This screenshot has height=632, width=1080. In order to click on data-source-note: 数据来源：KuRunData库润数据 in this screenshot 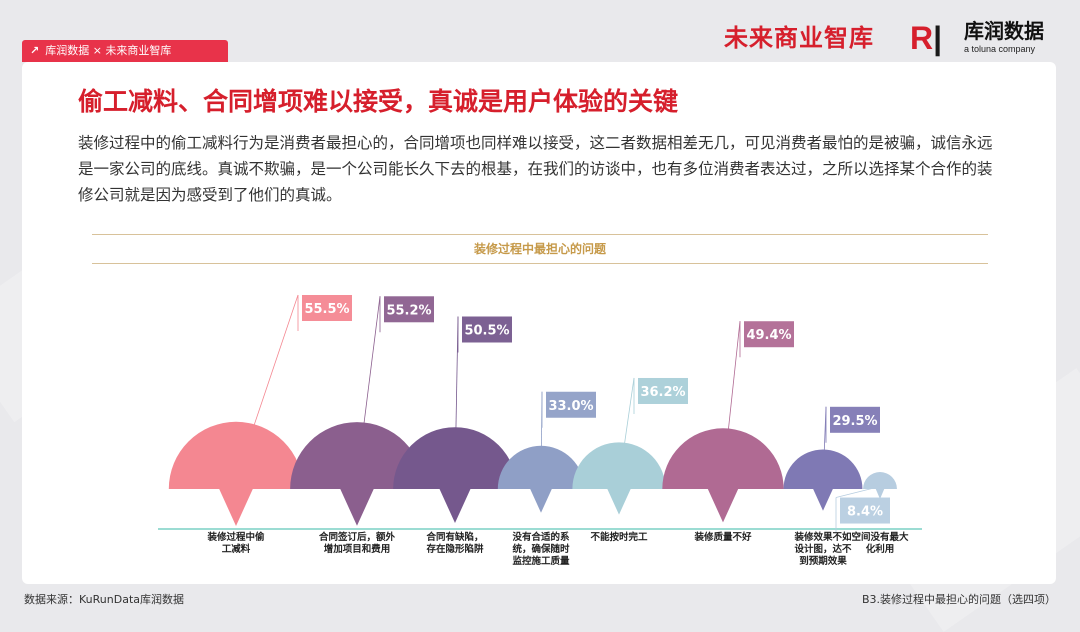, I will do `click(104, 599)`.